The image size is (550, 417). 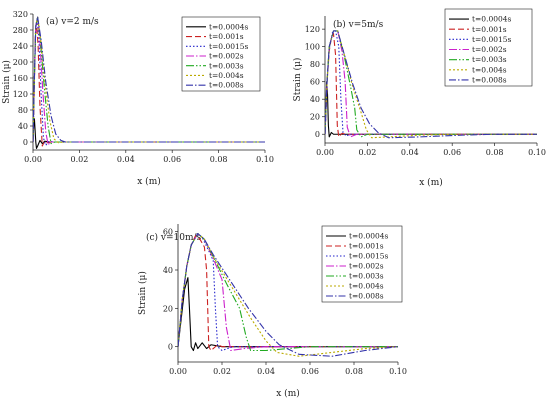 What do you see at coordinates (20, 62) in the screenshot?
I see `y-tick-label: 200` at bounding box center [20, 62].